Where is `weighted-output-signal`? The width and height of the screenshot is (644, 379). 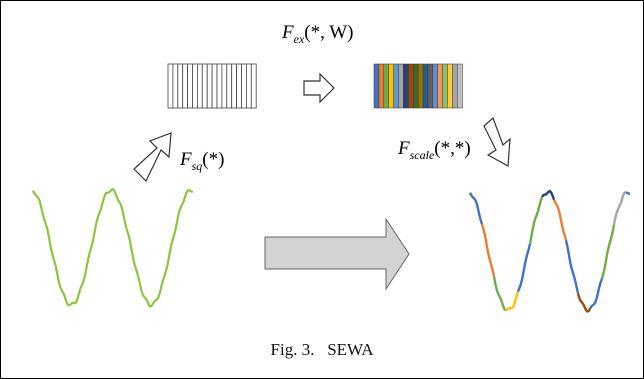 weighted-output-signal is located at coordinates (549, 251).